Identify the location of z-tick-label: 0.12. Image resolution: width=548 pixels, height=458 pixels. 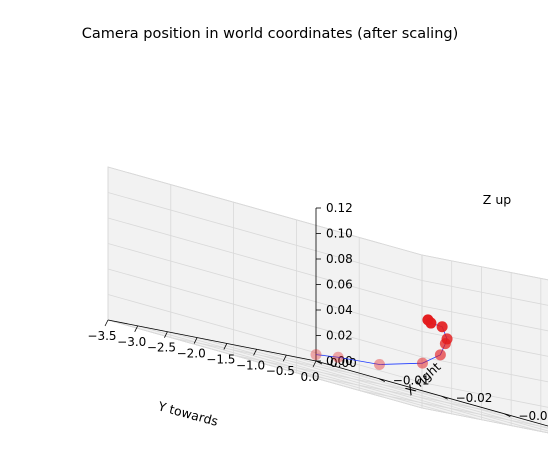
(339, 208).